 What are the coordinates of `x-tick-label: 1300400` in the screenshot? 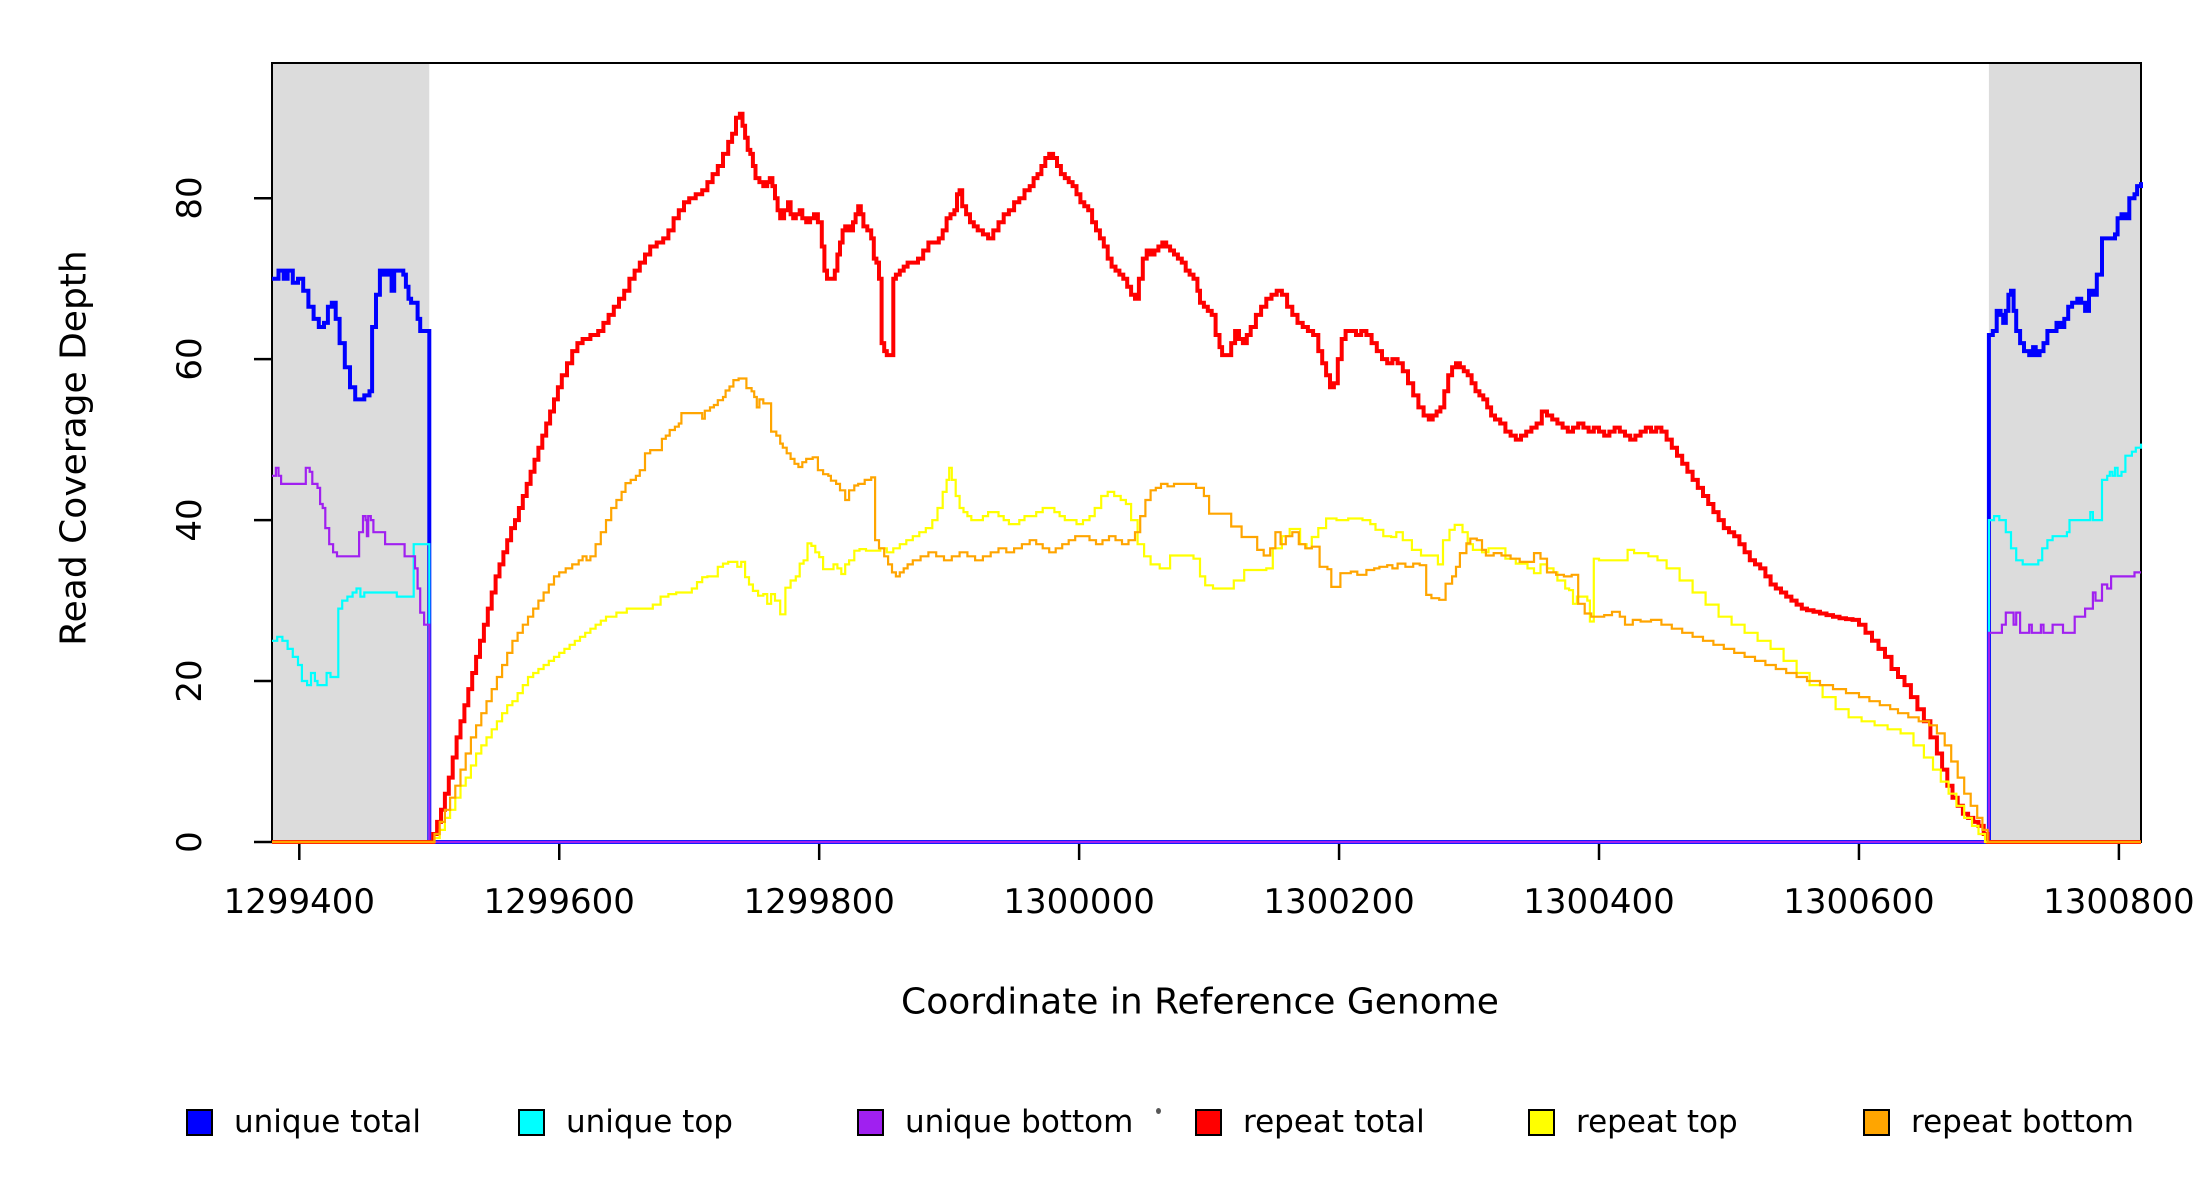 It's located at (1599, 902).